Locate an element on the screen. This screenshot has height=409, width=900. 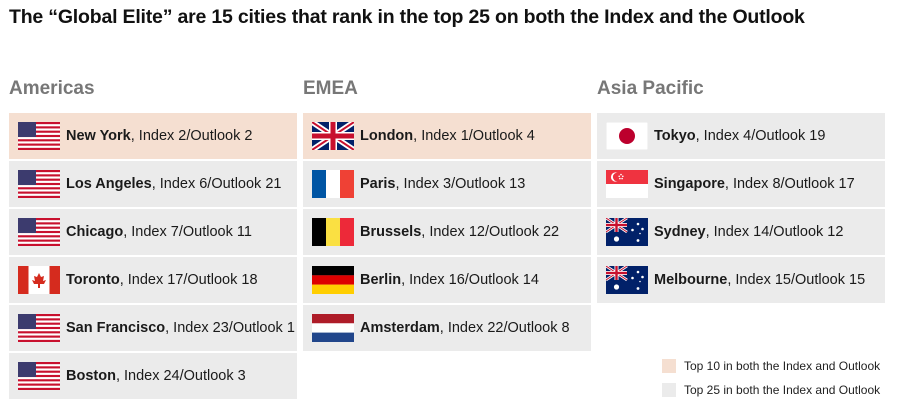
city-row: Amsterdam, Index 22/Outlook 8 is located at coordinates (447, 328).